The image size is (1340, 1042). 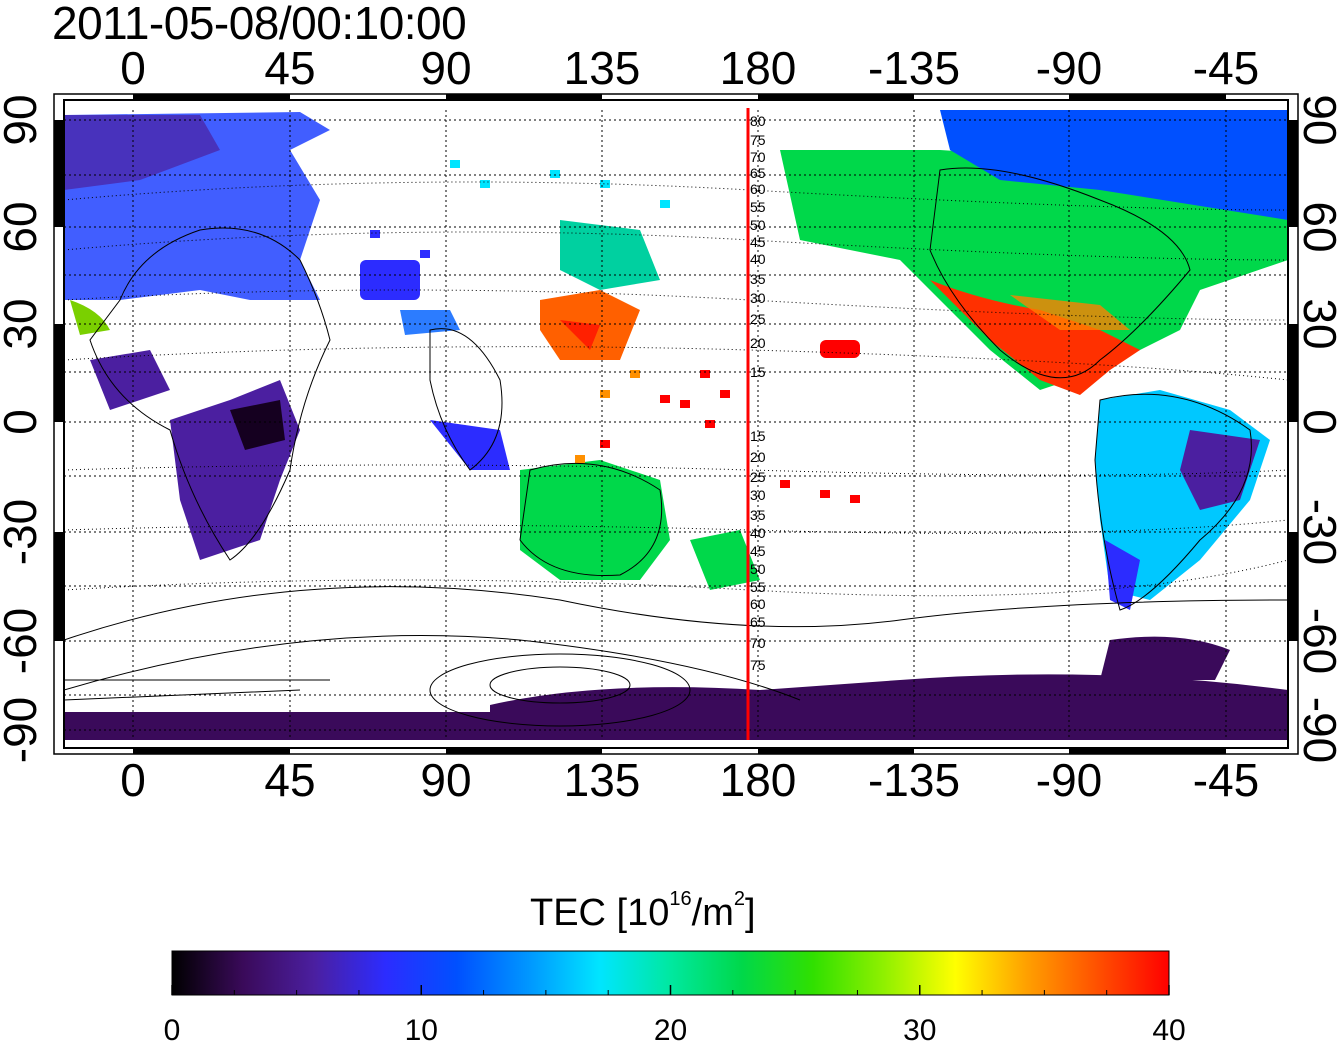 I want to click on top-lon-tick-label: 0, so click(x=133, y=68).